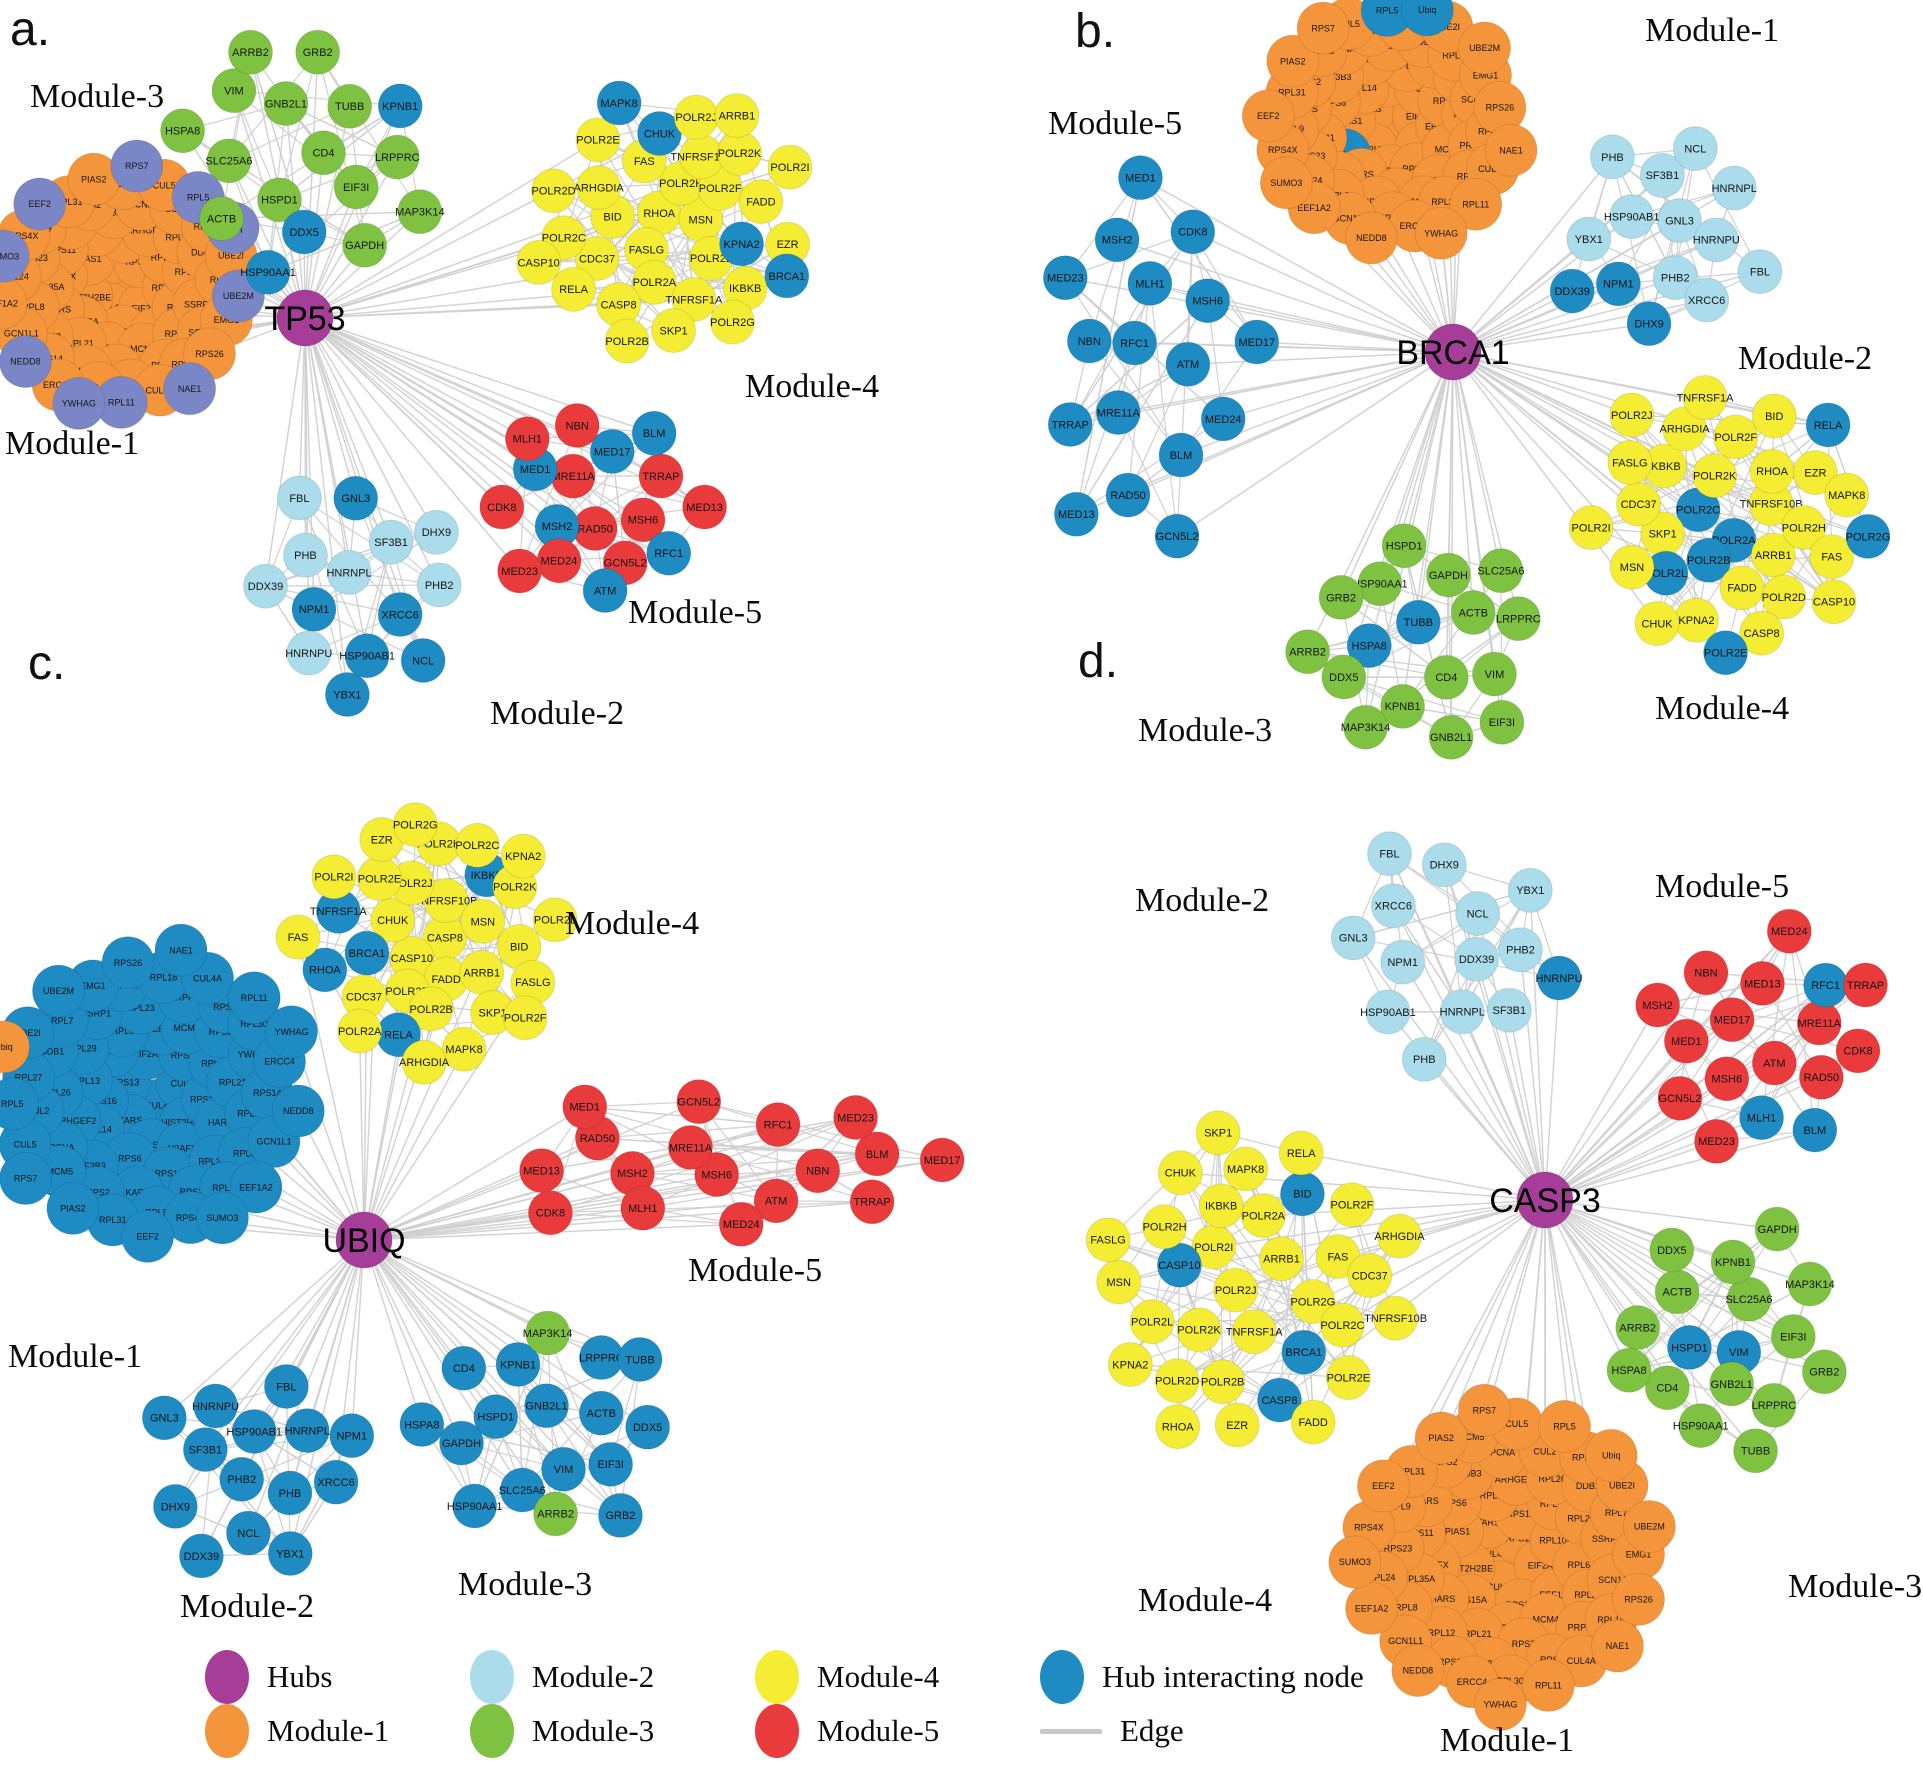  What do you see at coordinates (554, 191) in the screenshot?
I see `node-POLR2D: POLR2D` at bounding box center [554, 191].